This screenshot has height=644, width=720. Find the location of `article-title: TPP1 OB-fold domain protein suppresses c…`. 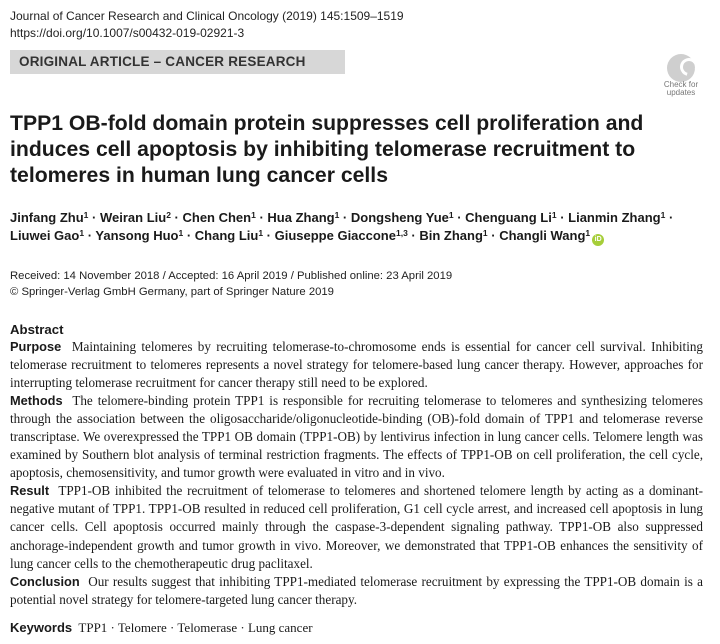

article-title: TPP1 OB-fold domain protein suppresses c… is located at coordinates (327, 149).